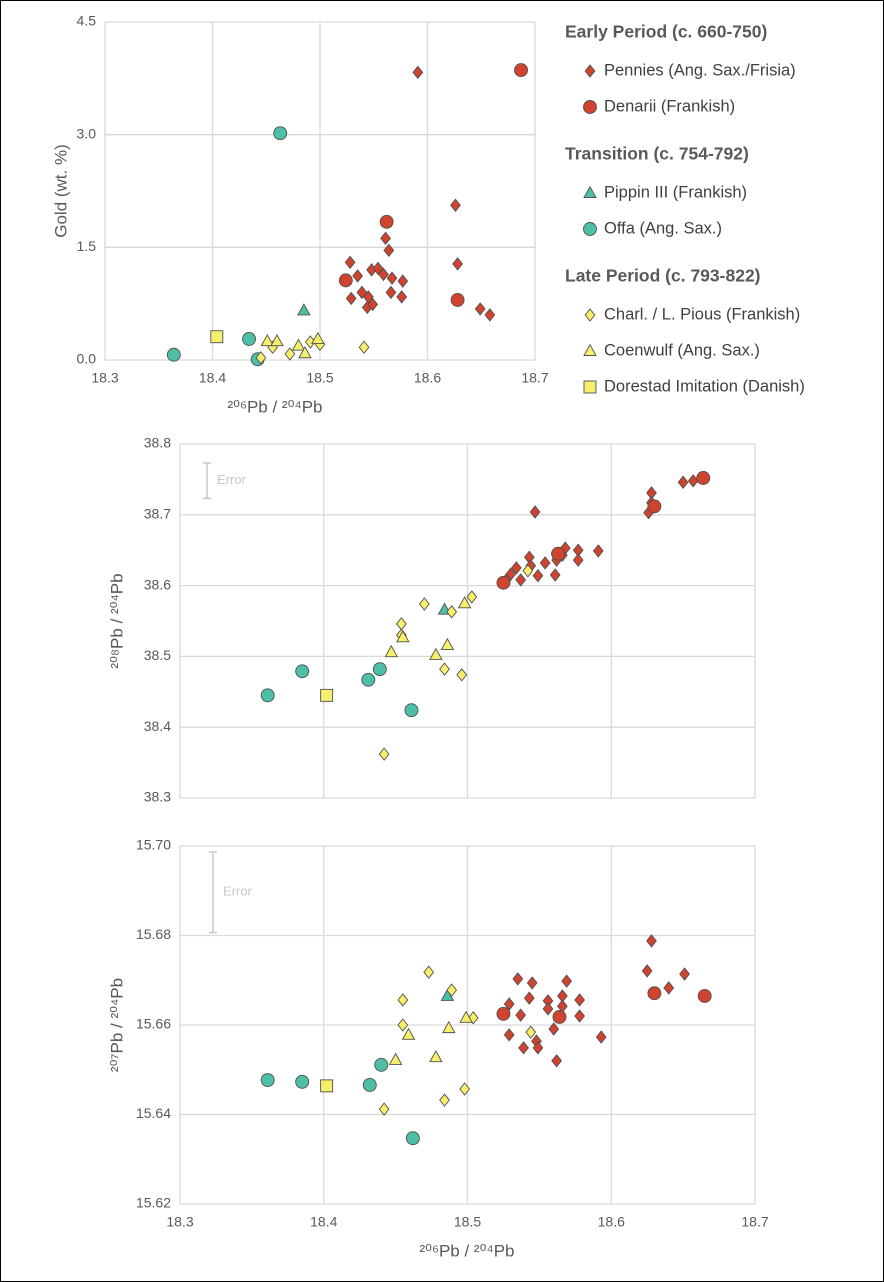 Image resolution: width=884 pixels, height=1282 pixels. What do you see at coordinates (663, 276) in the screenshot?
I see `legend-heading: Late Period (c. 793-822)` at bounding box center [663, 276].